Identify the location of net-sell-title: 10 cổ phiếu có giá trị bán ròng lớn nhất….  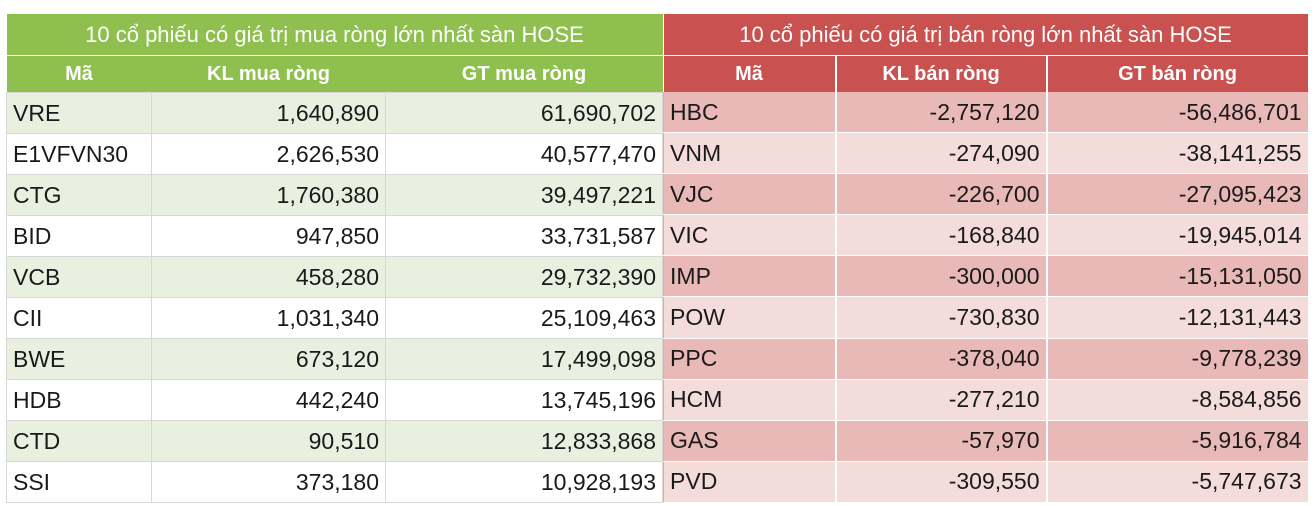
(985, 35).